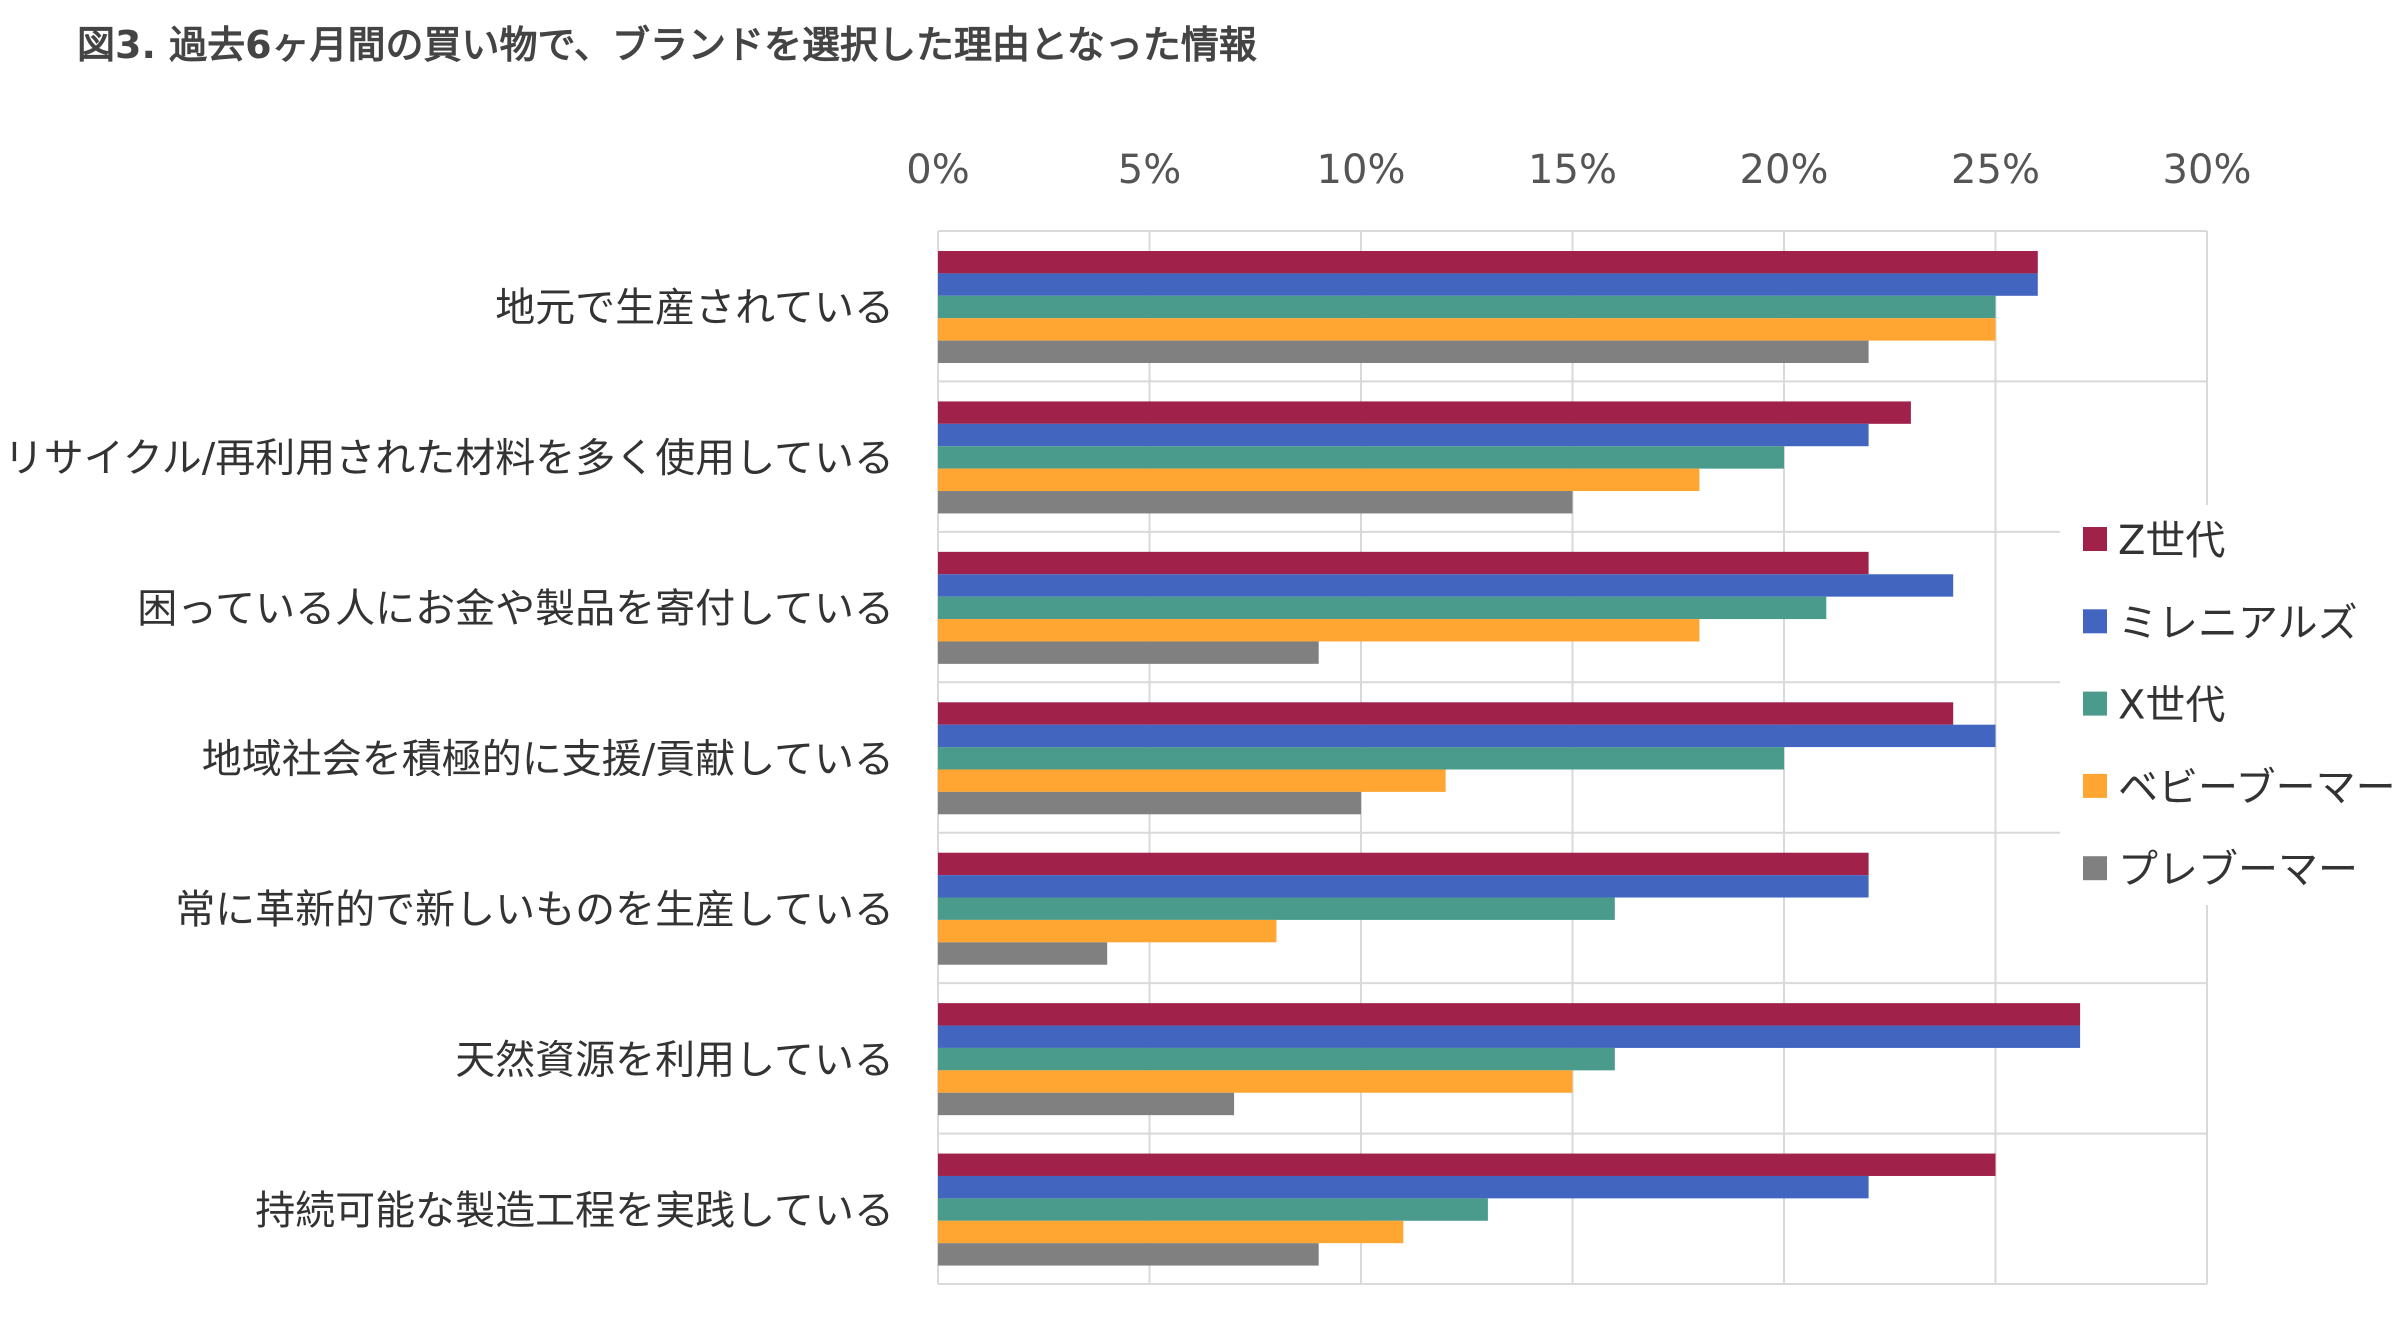  Describe the element at coordinates (548, 760) in the screenshot. I see `category-label: 地域社会を積極的に支援/貢献している` at that location.